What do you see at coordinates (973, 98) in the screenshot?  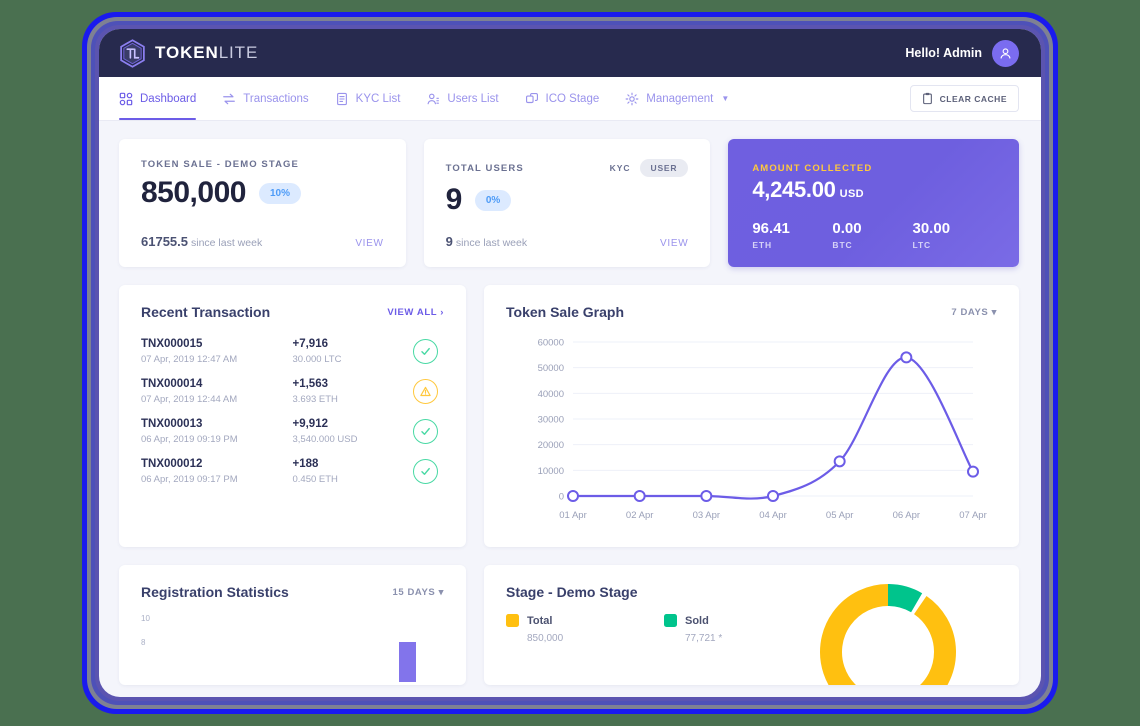 I see `clear-cache-label: CLEAR CACHE` at bounding box center [973, 98].